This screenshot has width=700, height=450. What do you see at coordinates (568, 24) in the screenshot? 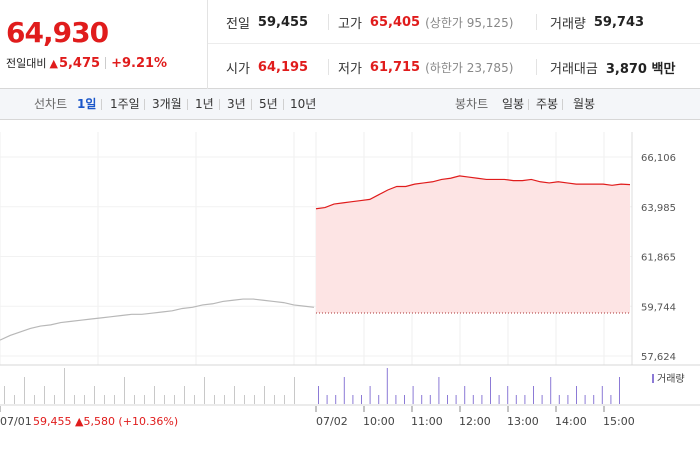
I see `stat-label: 거래량` at bounding box center [568, 24].